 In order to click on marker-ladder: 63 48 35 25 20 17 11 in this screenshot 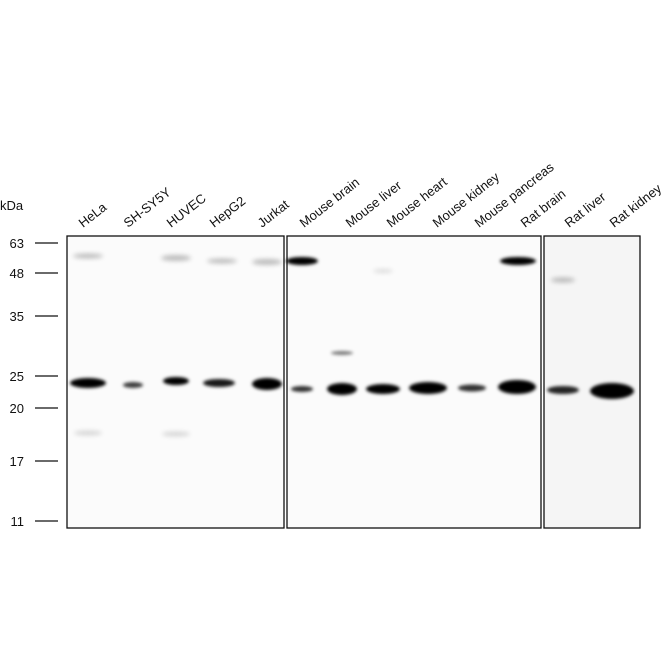, I will do `click(34, 382)`.